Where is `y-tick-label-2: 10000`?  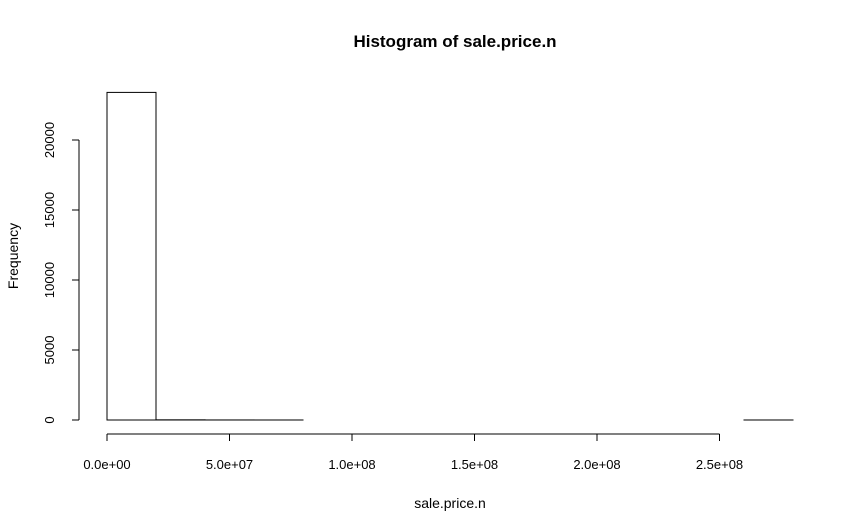 y-tick-label-2: 10000 is located at coordinates (49, 280).